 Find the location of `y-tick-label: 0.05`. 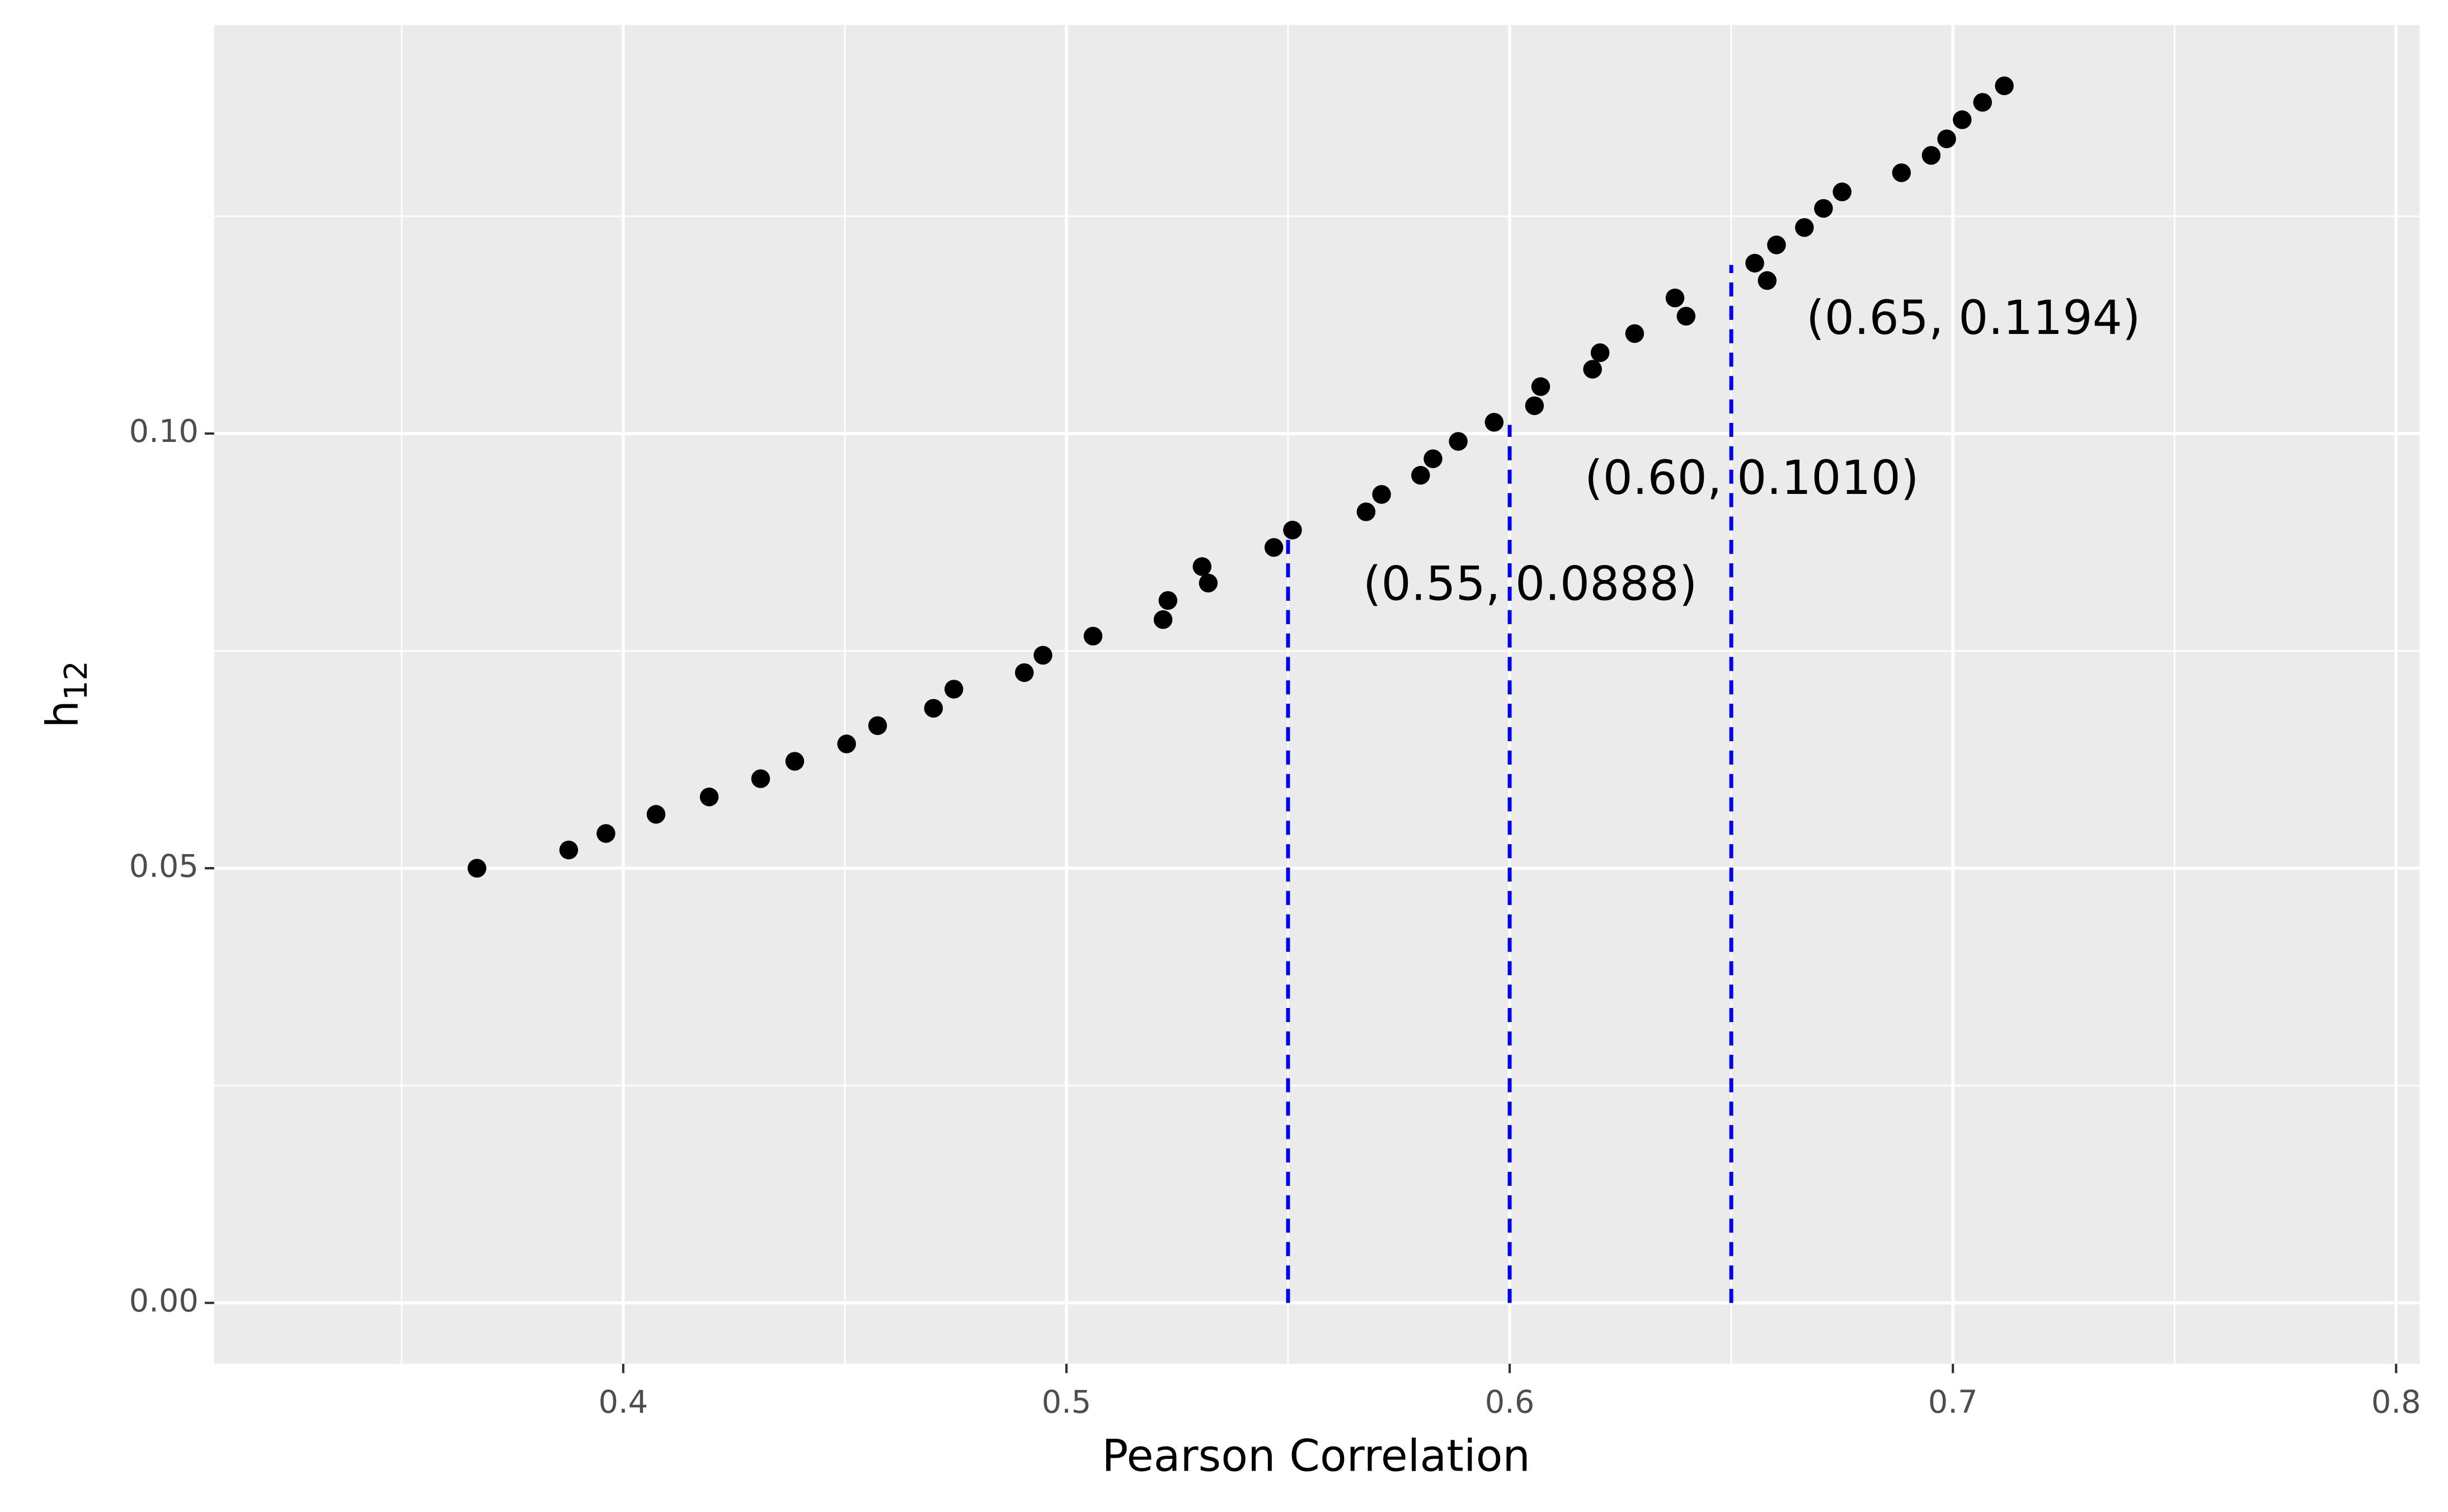

y-tick-label: 0.05 is located at coordinates (164, 866).